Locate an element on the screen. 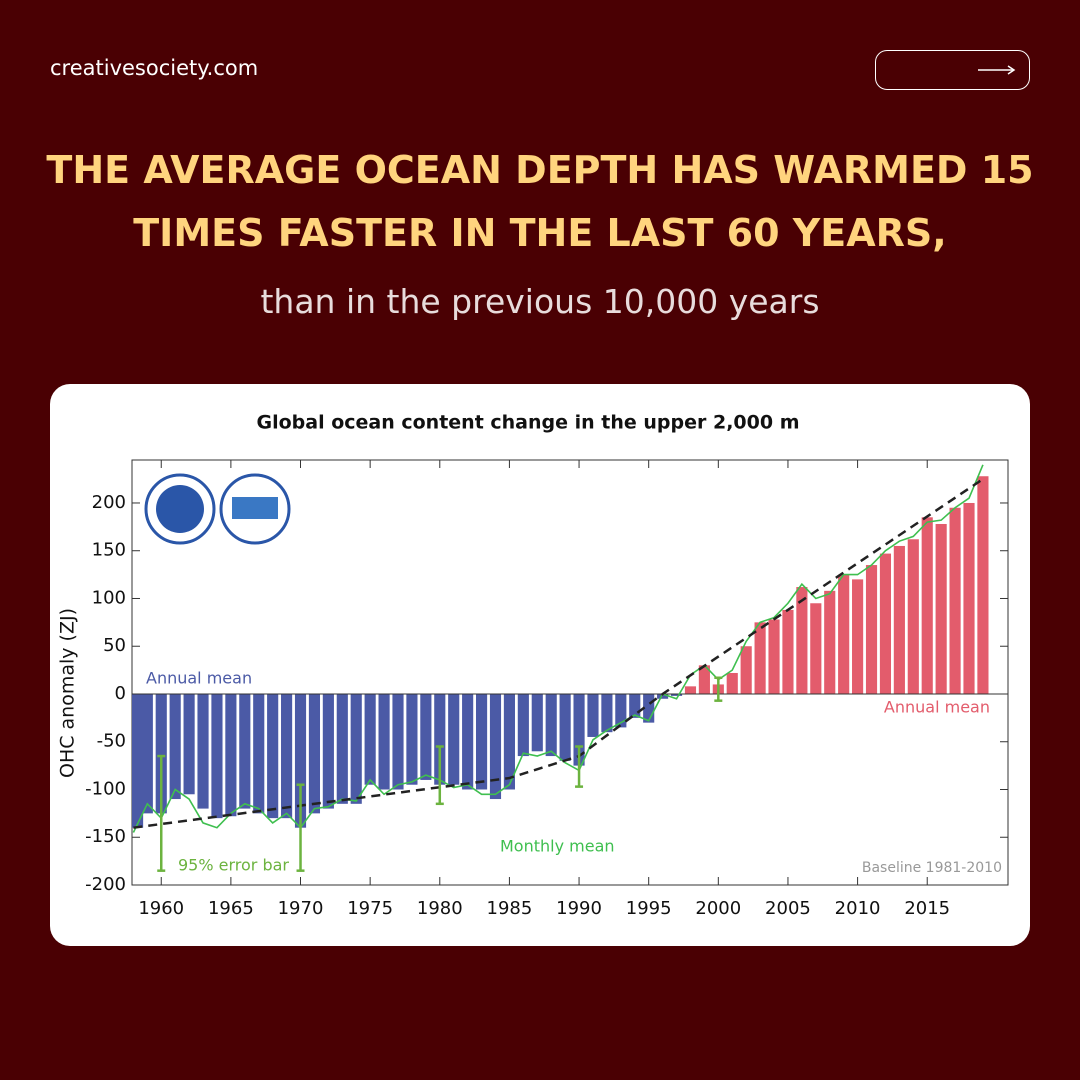  x-tick-label: 1975 is located at coordinates (370, 908).